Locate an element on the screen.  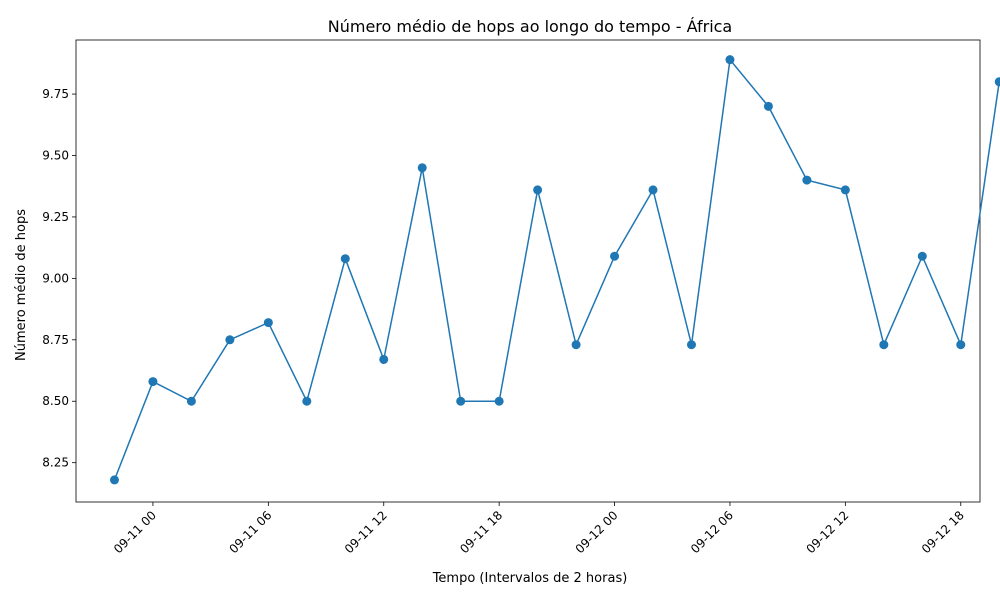
y-tick-label: 9.75 is located at coordinates (55, 94).